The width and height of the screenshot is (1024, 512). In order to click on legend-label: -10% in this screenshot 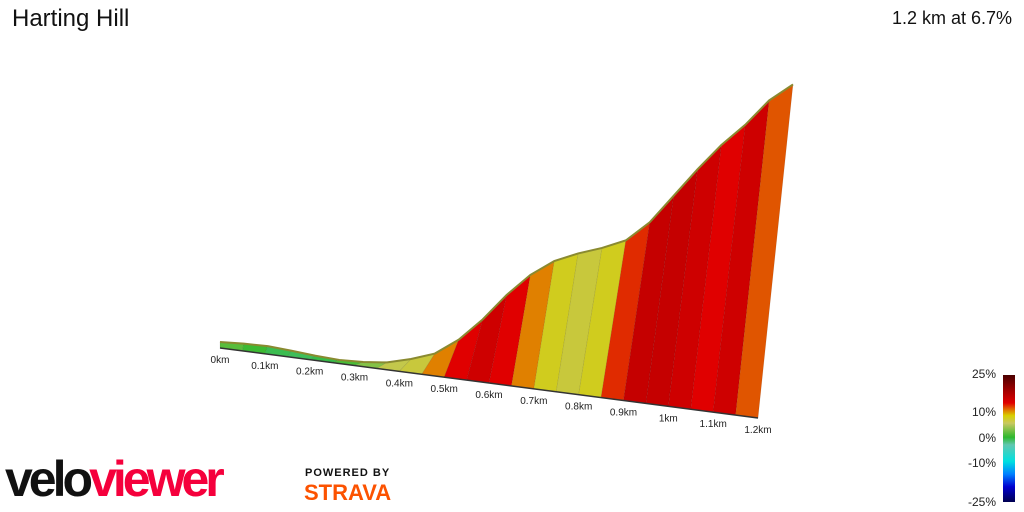, I will do `click(981, 463)`.